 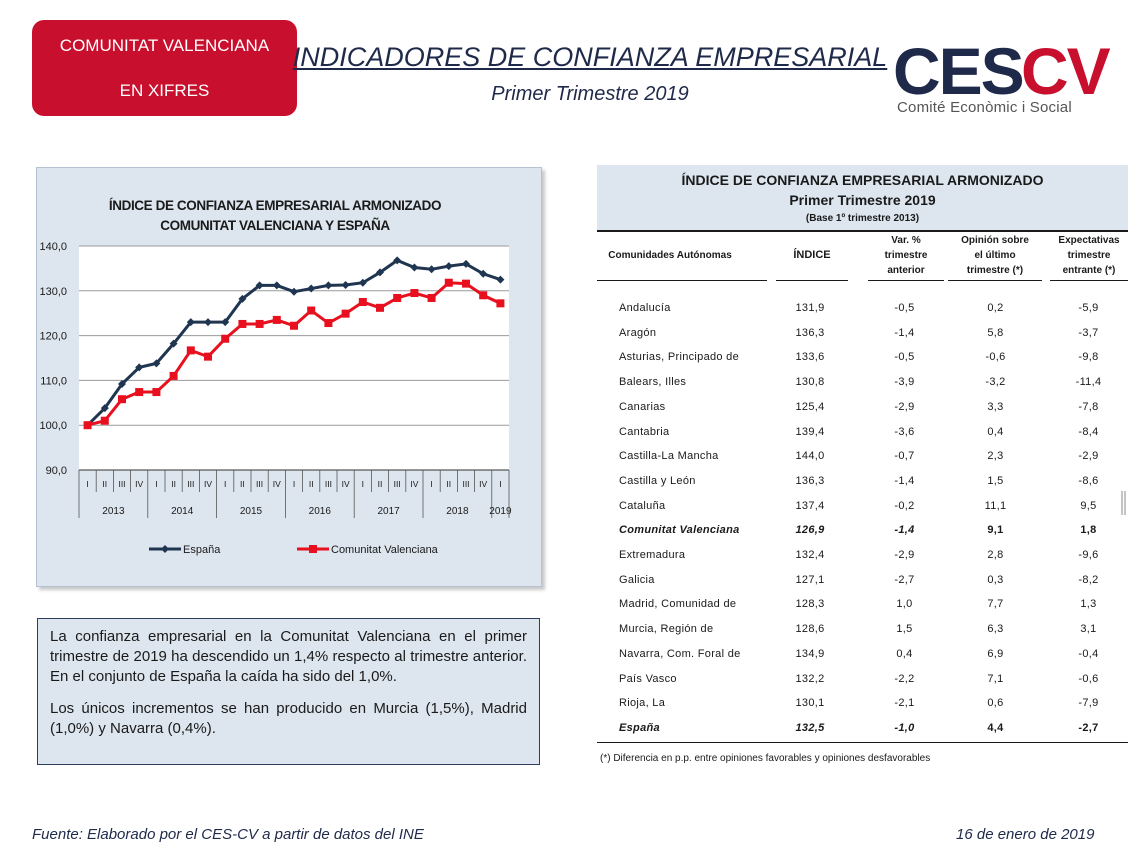 I want to click on col-header-var-1: Var. %, so click(x=906, y=240).